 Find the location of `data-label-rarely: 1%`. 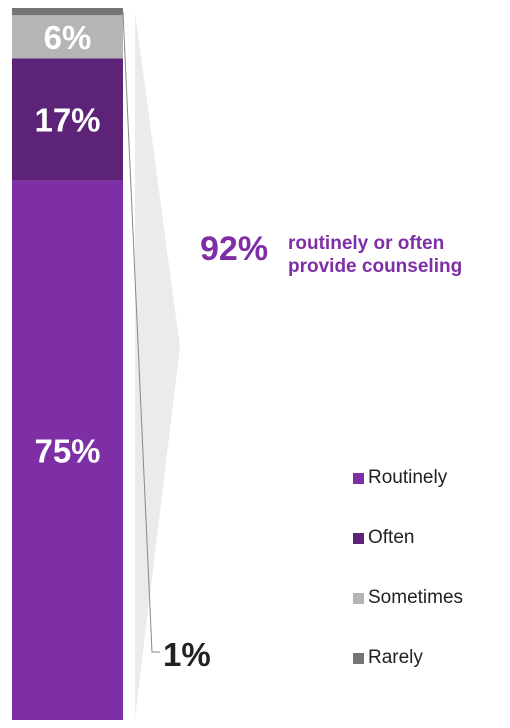

data-label-rarely: 1% is located at coordinates (187, 654).